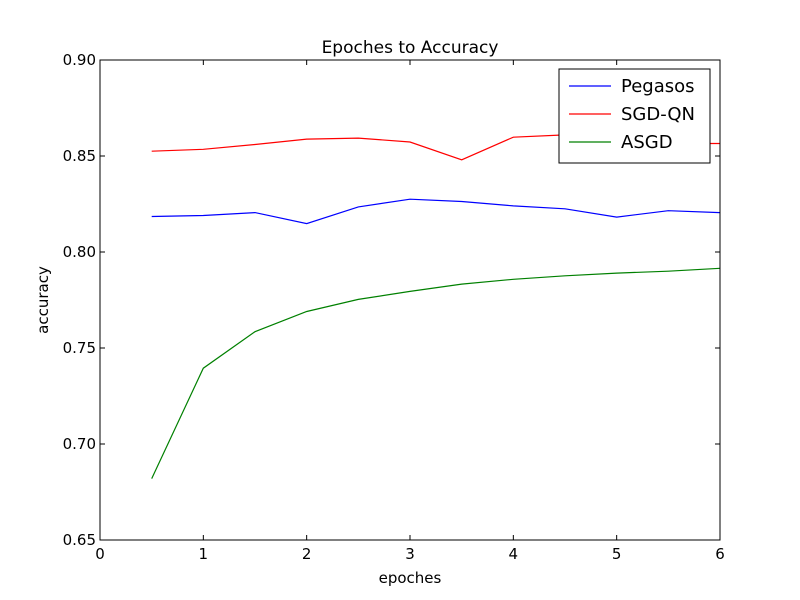  I want to click on legend-label-pegasos: Pegasos, so click(658, 86).